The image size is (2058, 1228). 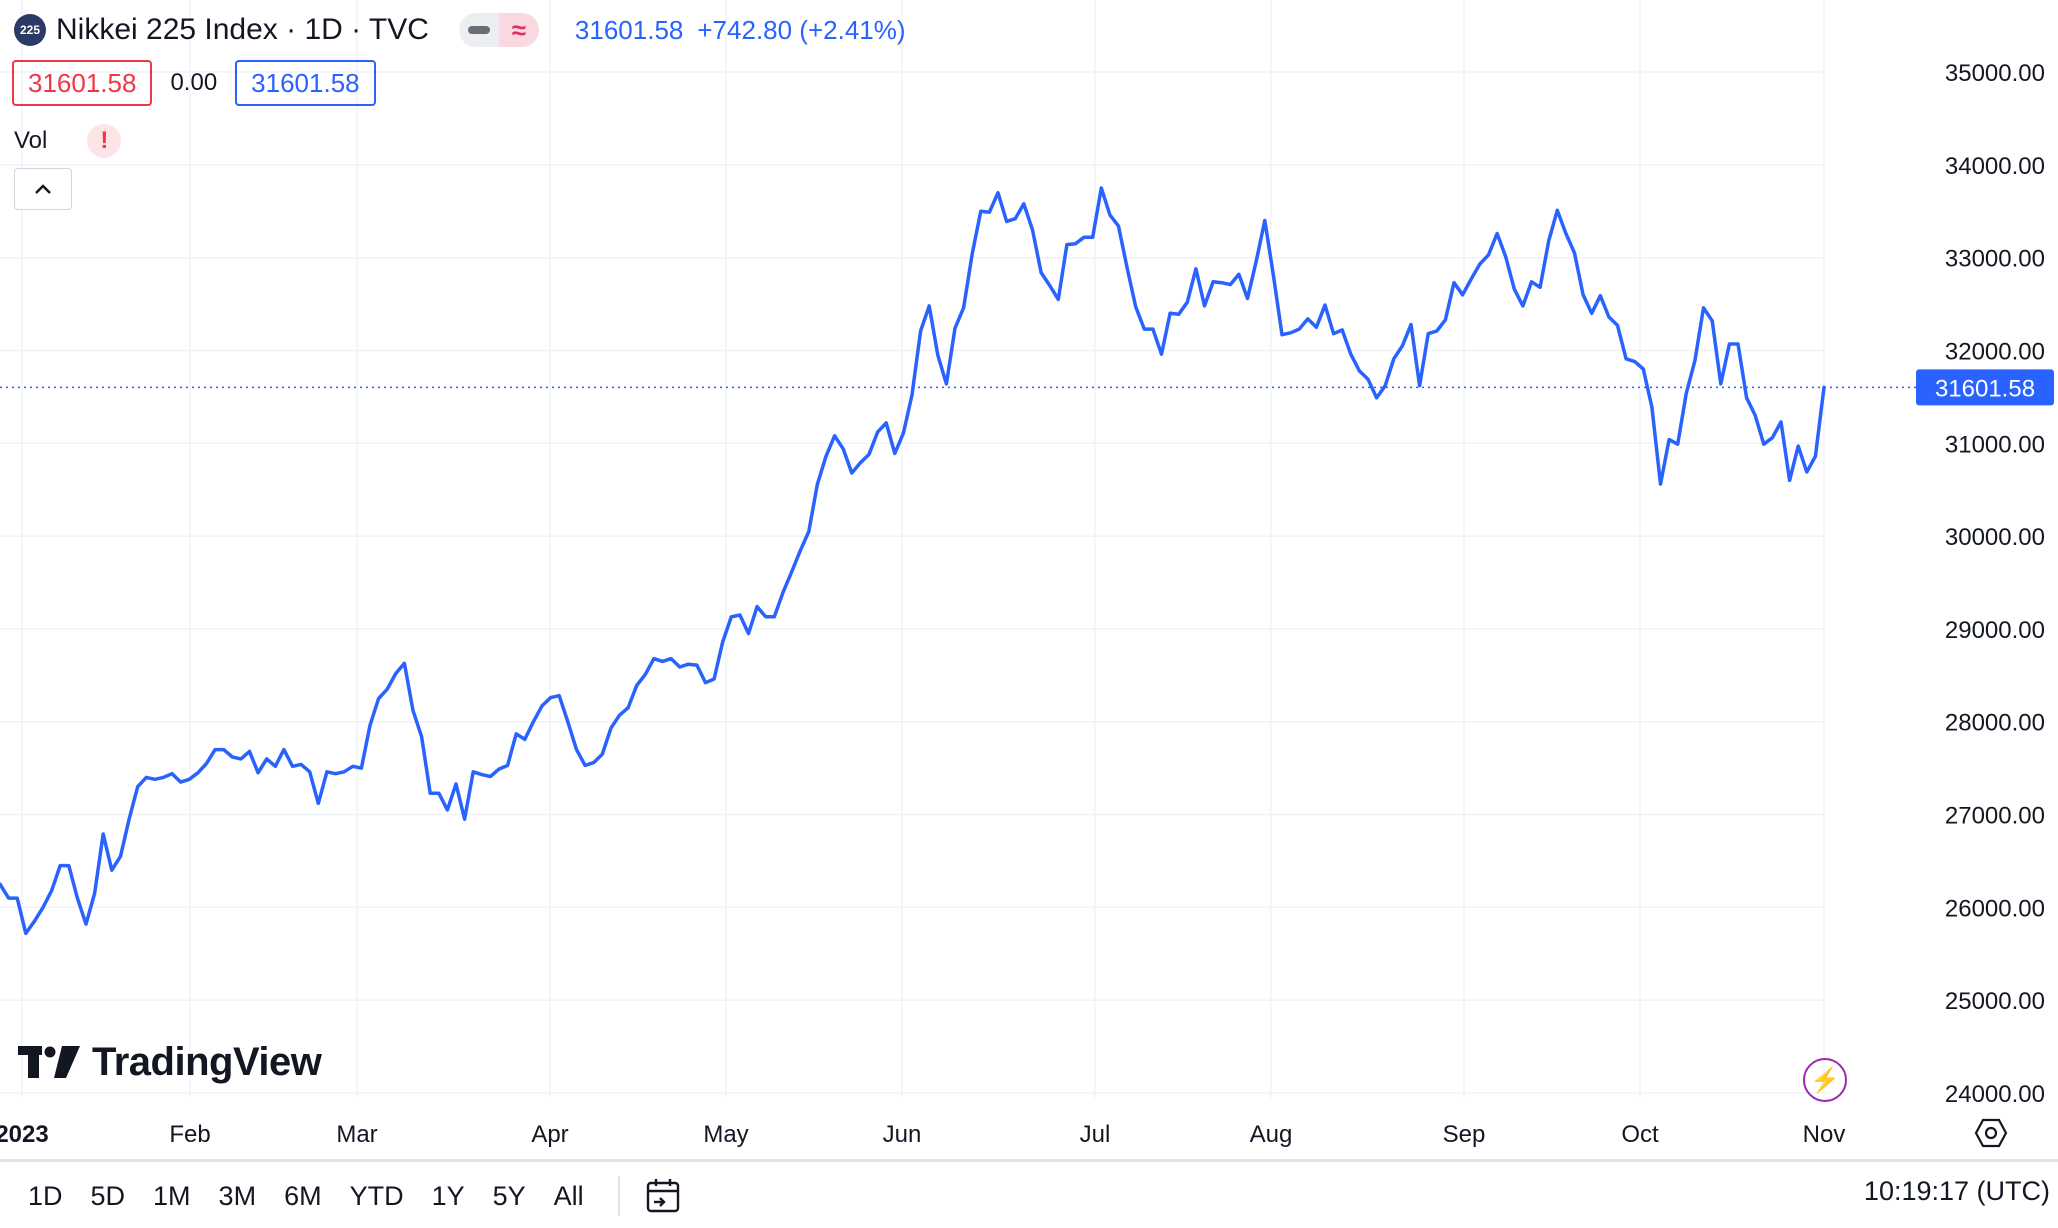 What do you see at coordinates (1464, 1134) in the screenshot?
I see `x-tick-label: Sep` at bounding box center [1464, 1134].